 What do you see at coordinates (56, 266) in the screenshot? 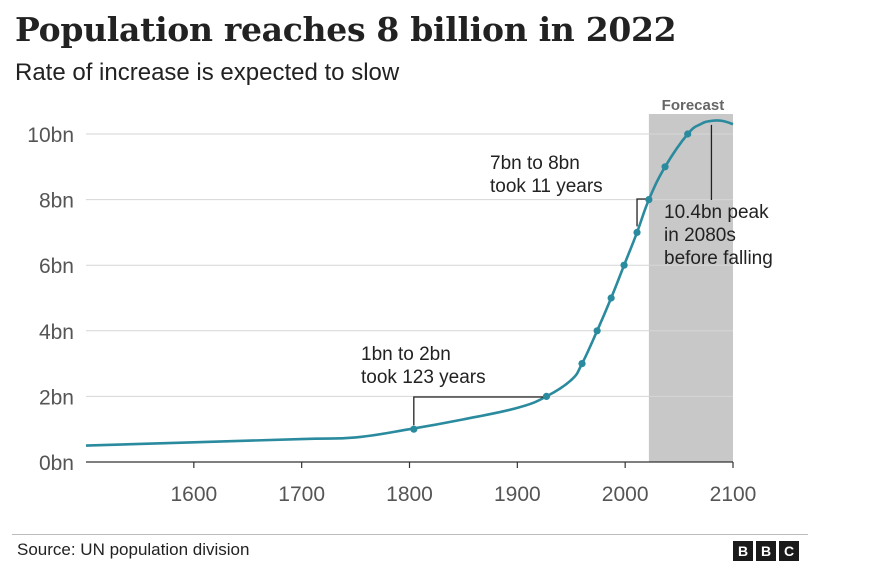
I see `y-tick-label: 6bn` at bounding box center [56, 266].